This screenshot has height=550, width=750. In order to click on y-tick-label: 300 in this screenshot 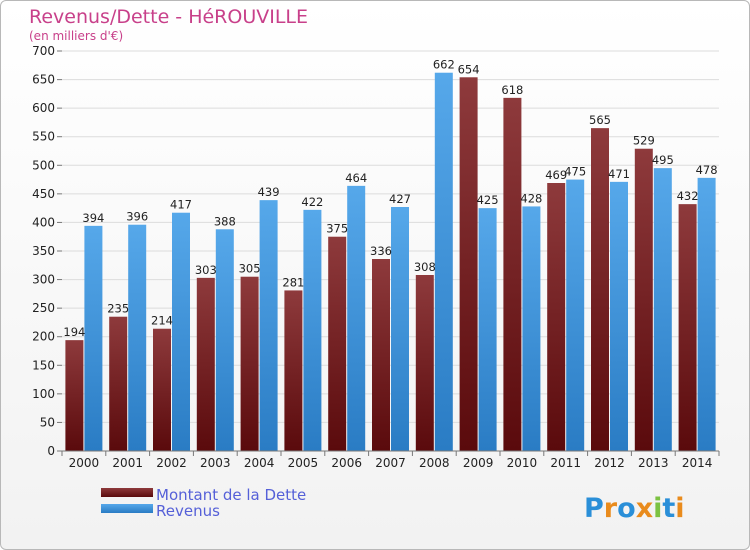, I will do `click(43, 280)`.